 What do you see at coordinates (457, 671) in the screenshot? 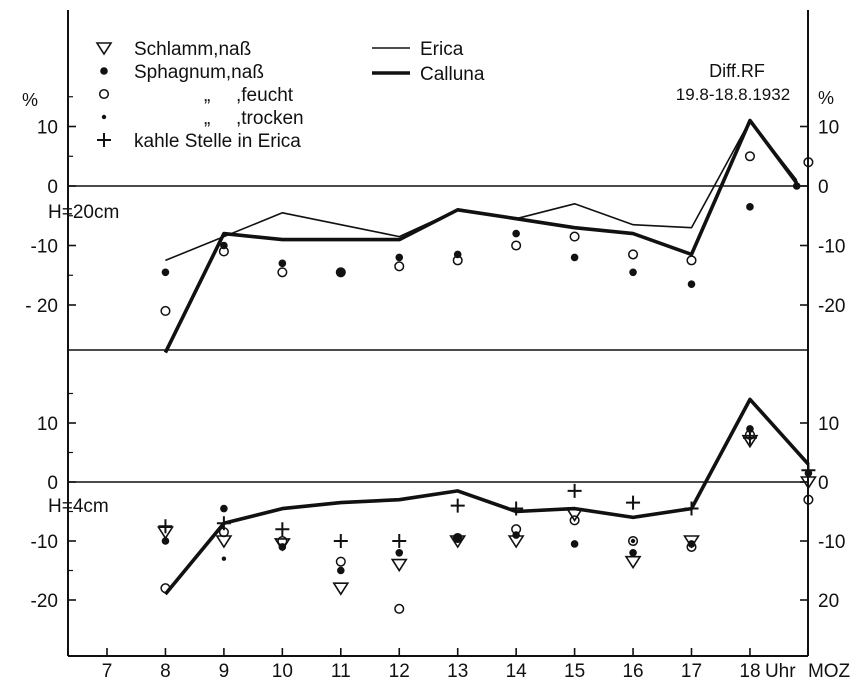
I see `x-tick-label: 13` at bounding box center [457, 671].